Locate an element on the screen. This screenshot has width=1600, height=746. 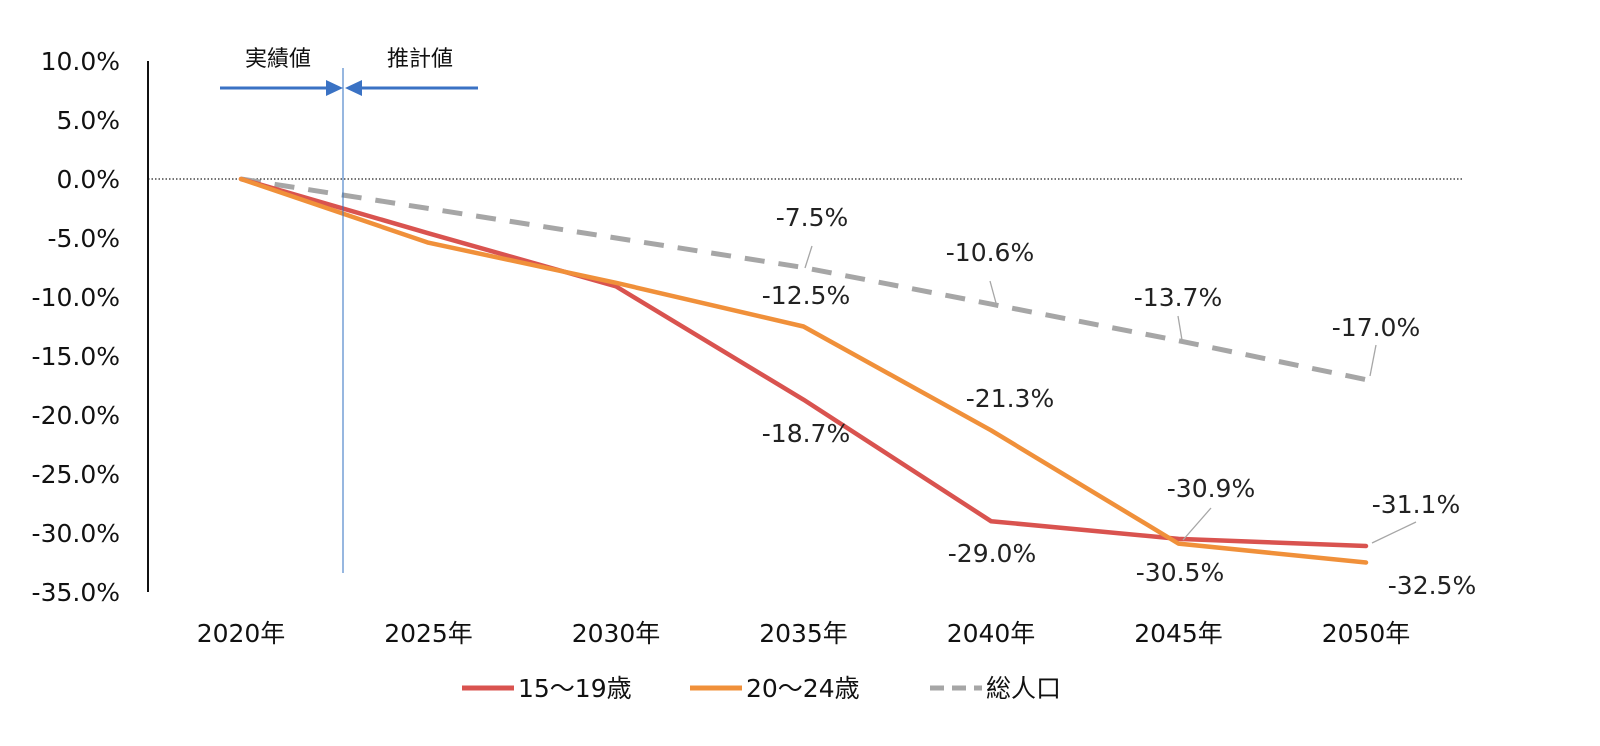
y-tick-label: 0.0% is located at coordinates (88, 179).